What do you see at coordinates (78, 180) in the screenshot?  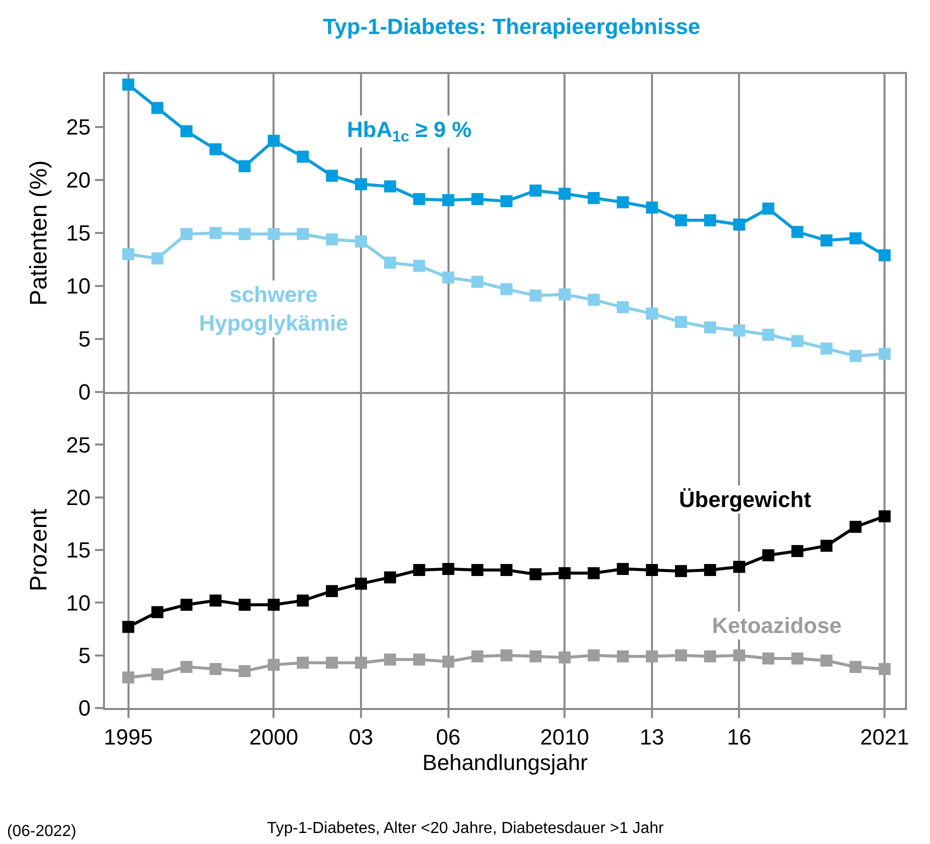 I see `y-tick-label: 20` at bounding box center [78, 180].